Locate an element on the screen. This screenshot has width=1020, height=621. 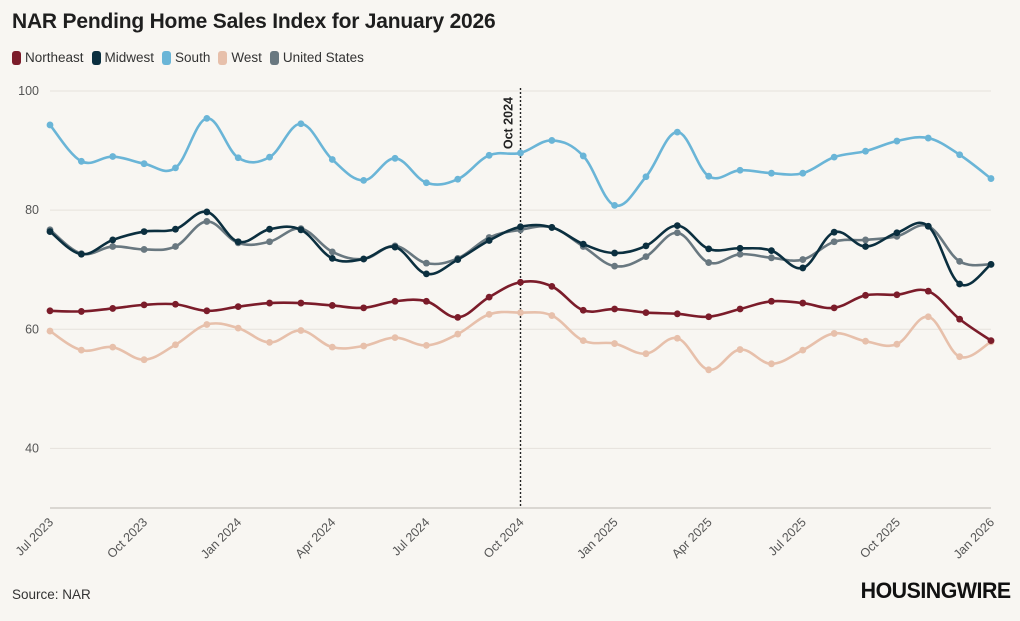
y-tick-label: 40 is located at coordinates (32, 448).